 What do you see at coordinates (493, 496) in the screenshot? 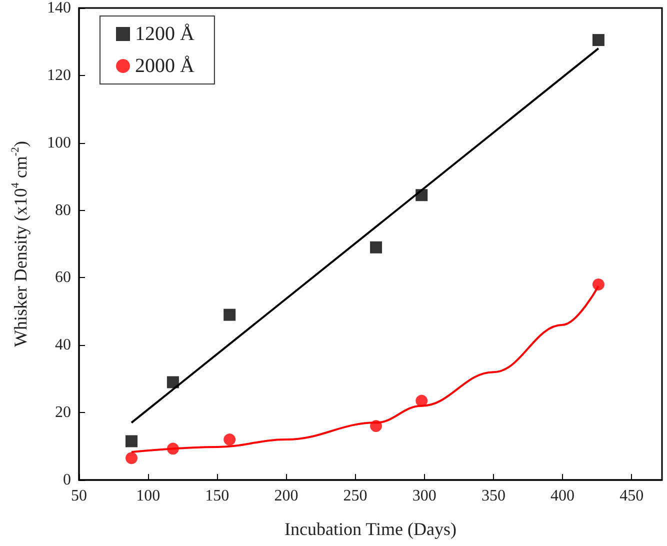
I see `x-tick-label: 350` at bounding box center [493, 496].